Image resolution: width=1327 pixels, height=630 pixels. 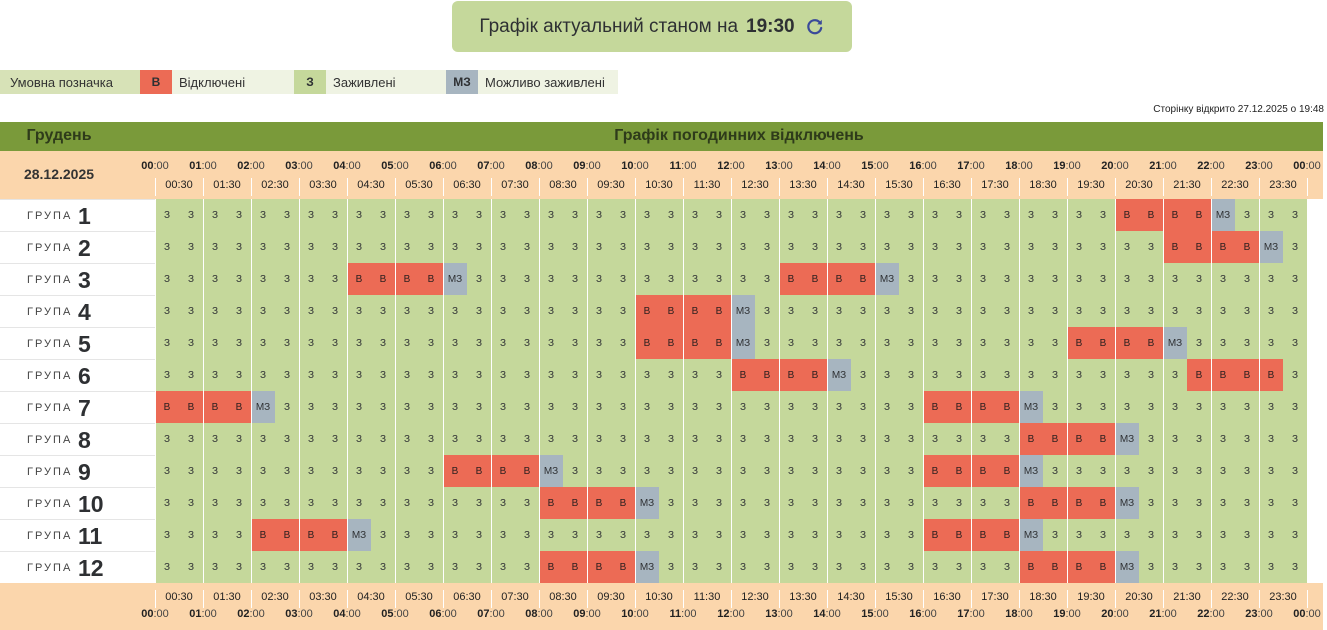 What do you see at coordinates (1127, 567) in the screenshot?
I see `schedule-cell: МЗ` at bounding box center [1127, 567].